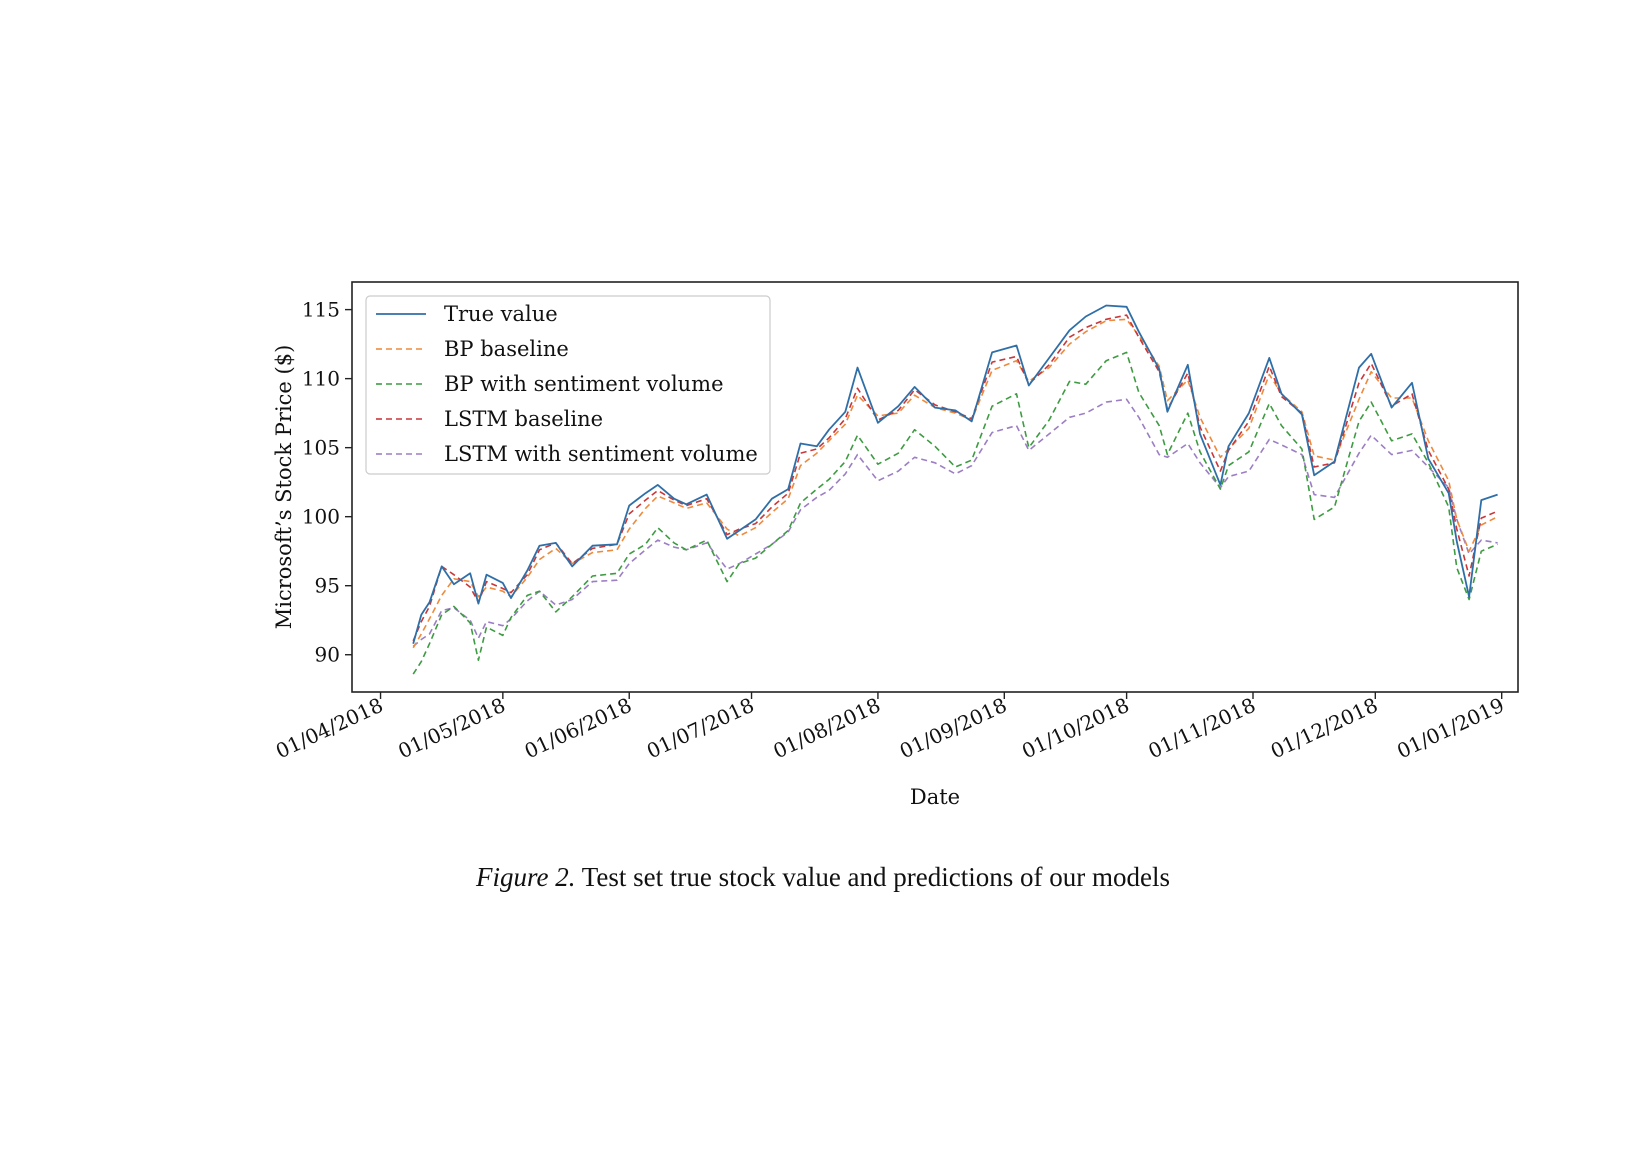 This screenshot has width=1646, height=1158. I want to click on y-tick-label: 105, so click(321, 448).